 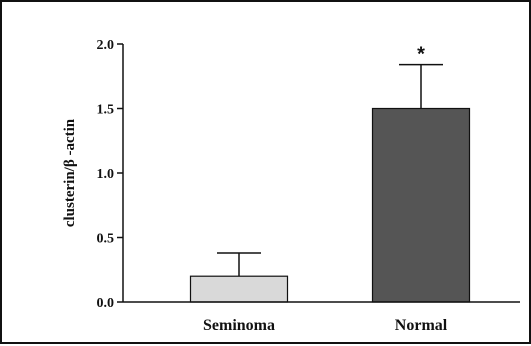 What do you see at coordinates (421, 205) in the screenshot?
I see `bar-normal` at bounding box center [421, 205].